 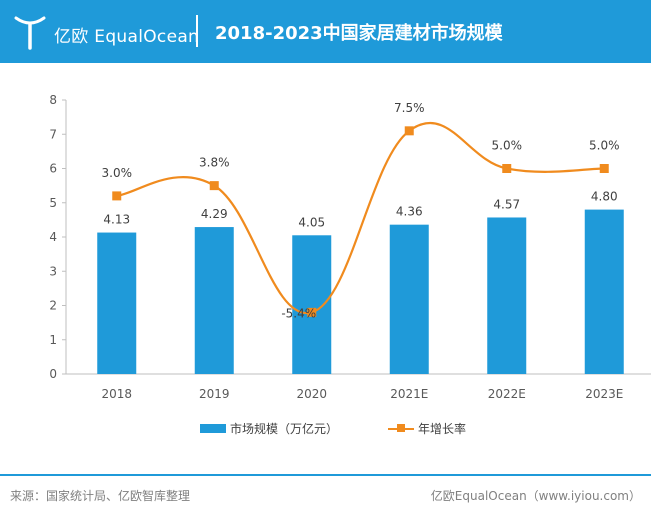 What do you see at coordinates (311, 222) in the screenshot?
I see `bar-value-label: 4.05` at bounding box center [311, 222].